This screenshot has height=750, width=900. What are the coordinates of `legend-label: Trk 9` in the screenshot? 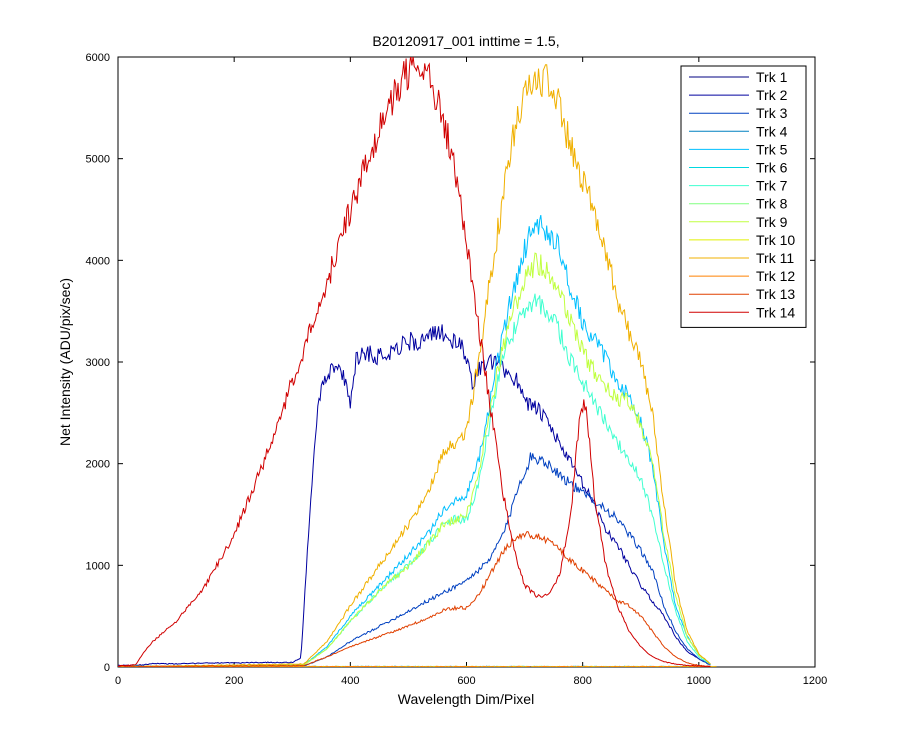 It's located at (772, 222).